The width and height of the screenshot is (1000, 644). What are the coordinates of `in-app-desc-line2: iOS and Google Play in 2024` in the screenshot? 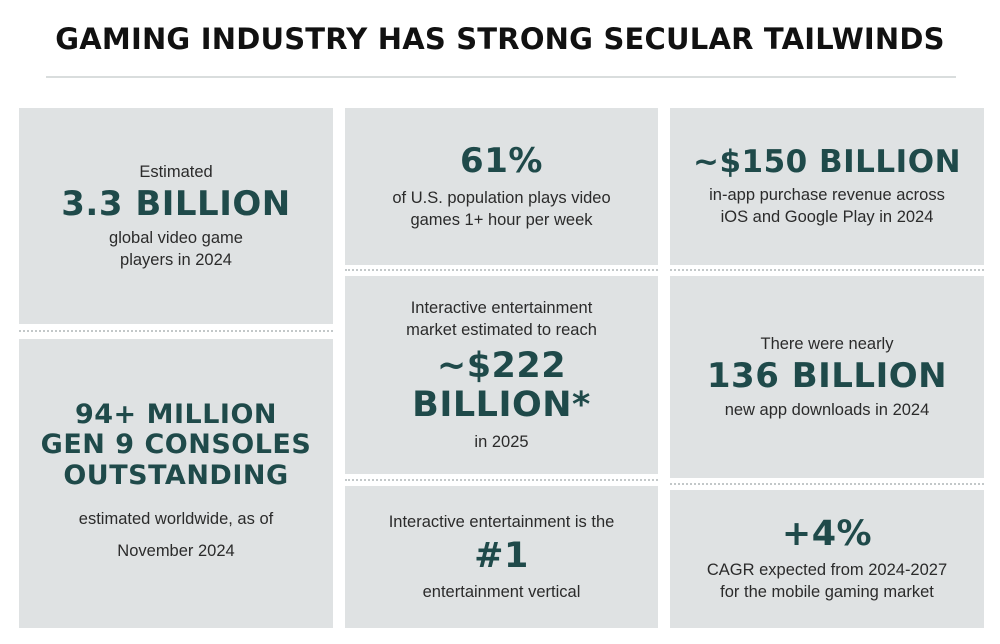 It's located at (827, 216).